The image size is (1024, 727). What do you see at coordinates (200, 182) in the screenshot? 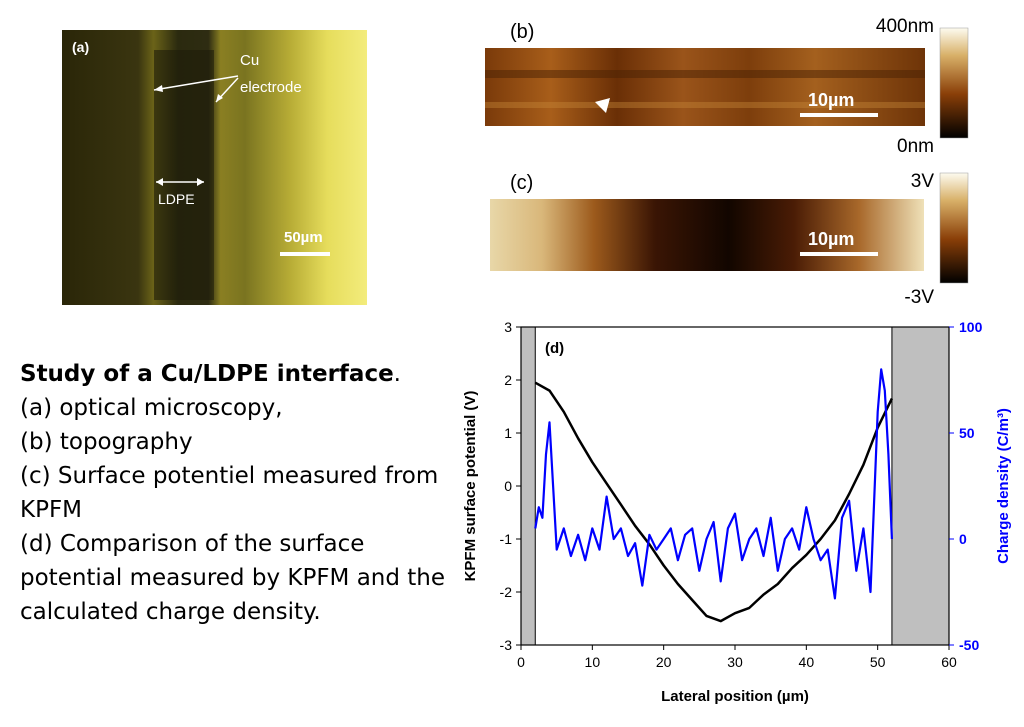
I see `ldpe-arrowhead-right` at bounding box center [200, 182].